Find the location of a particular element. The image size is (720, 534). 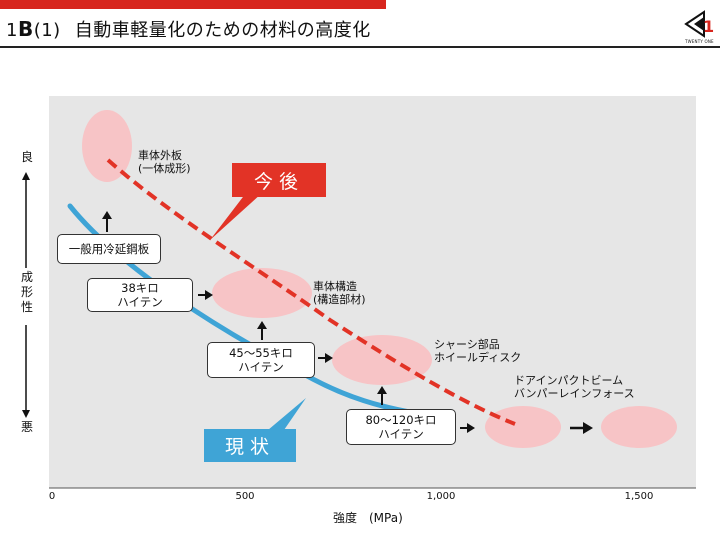

logo-text: TWENTY ONE is located at coordinates (699, 41).